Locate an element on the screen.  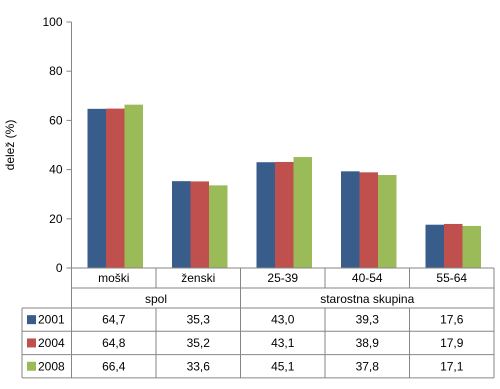
legend-key-2008 is located at coordinates (31, 366).